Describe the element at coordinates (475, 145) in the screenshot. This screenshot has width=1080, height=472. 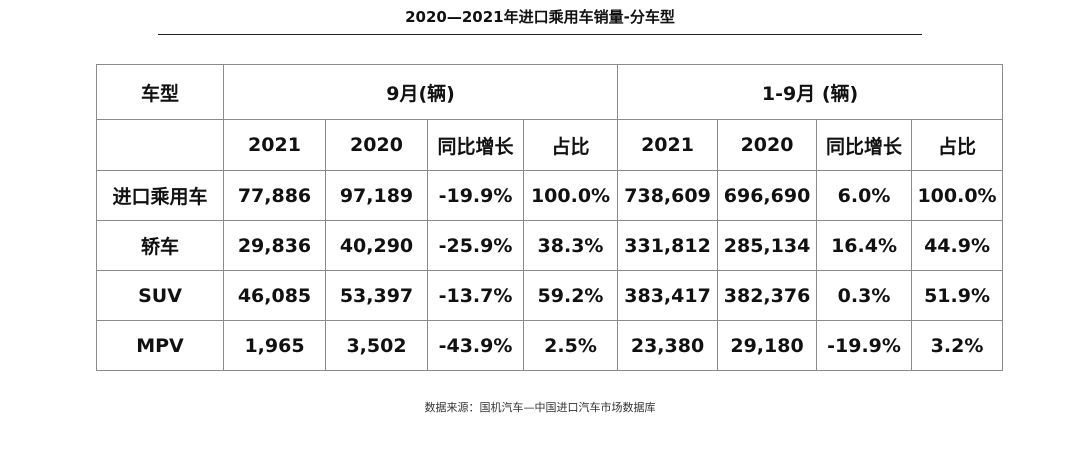
I see `header-sep-yoy: 同比增长` at that location.